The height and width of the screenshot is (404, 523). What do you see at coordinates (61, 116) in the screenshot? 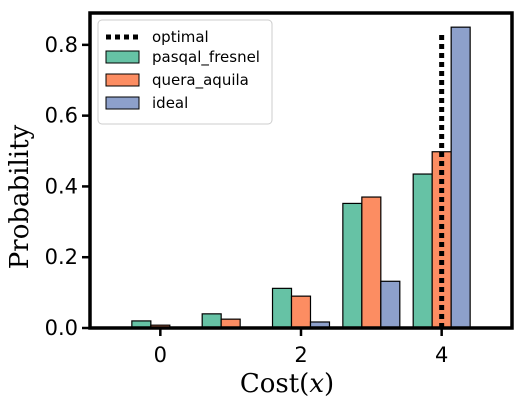
I see `y-tick-label: 0.6` at bounding box center [61, 116].